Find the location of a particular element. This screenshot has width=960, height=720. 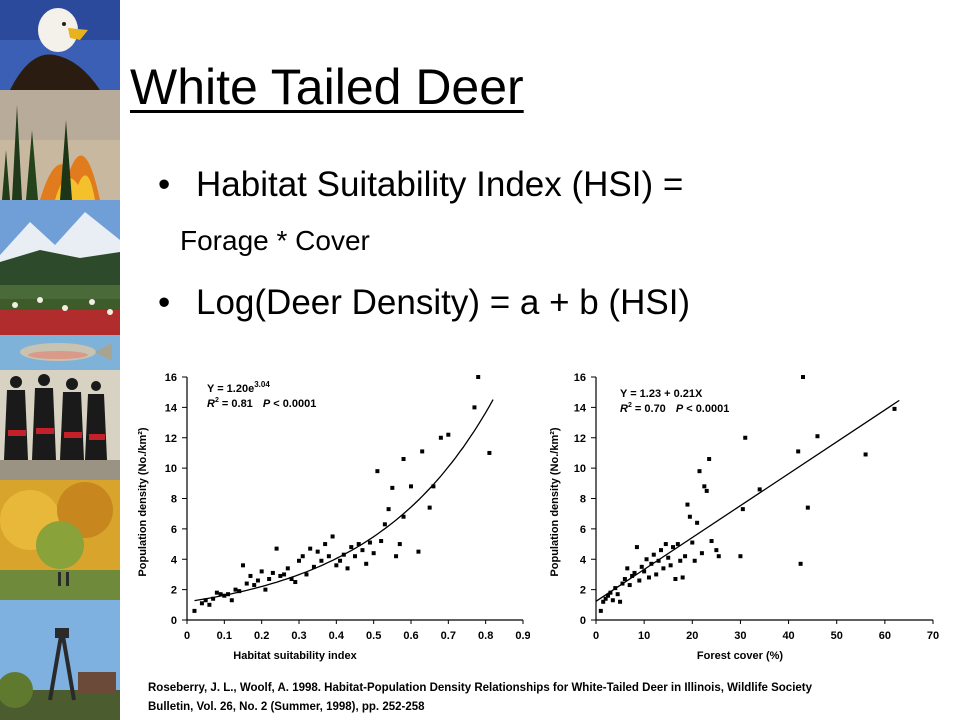

chart-forest-x-tick-label: 50 is located at coordinates (837, 636).